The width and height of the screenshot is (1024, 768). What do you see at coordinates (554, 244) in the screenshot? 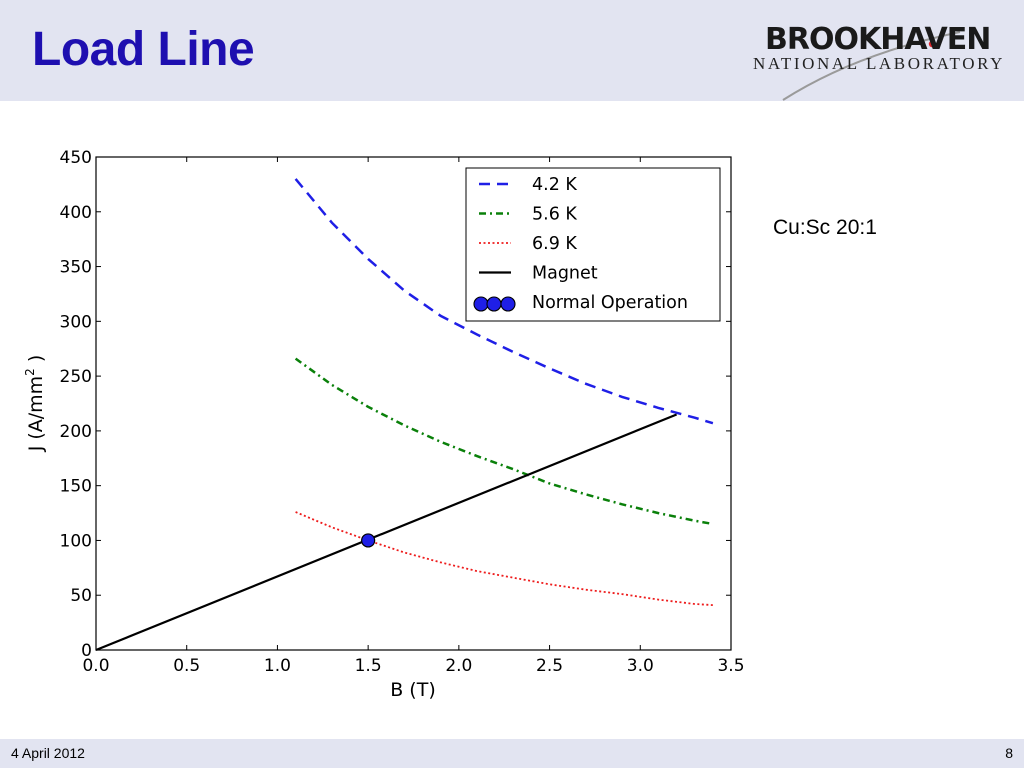
I see `legend-label: 6.9 K` at bounding box center [554, 244].